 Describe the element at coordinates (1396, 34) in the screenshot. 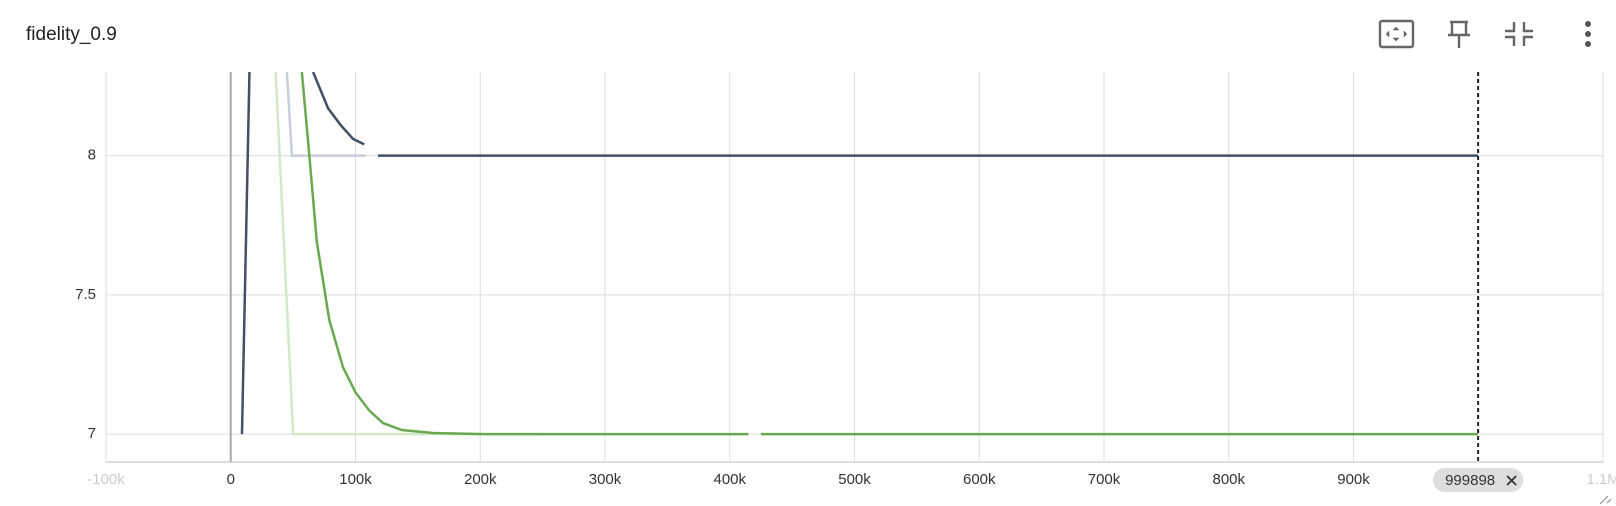

I see `fit-domain-button` at that location.